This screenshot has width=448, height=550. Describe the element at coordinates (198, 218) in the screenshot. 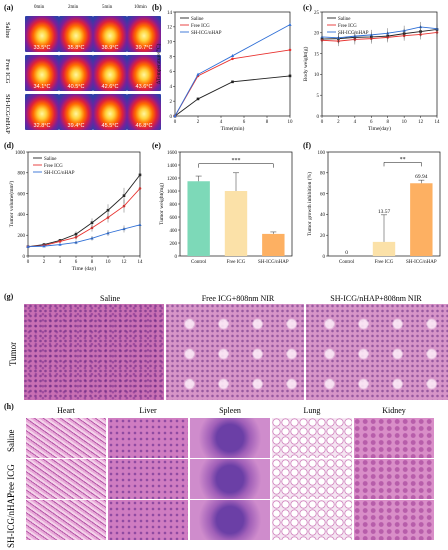

I see `bar` at that location.